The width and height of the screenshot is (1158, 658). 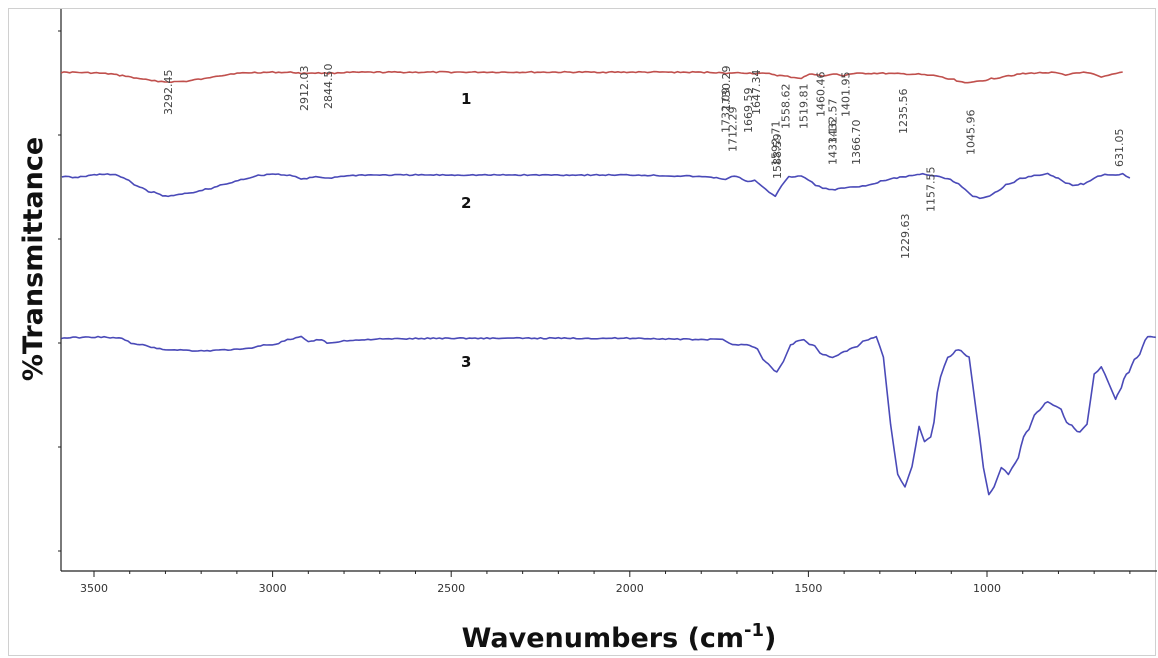 What do you see at coordinates (466, 99) in the screenshot?
I see `series-1-number: 1` at bounding box center [466, 99].